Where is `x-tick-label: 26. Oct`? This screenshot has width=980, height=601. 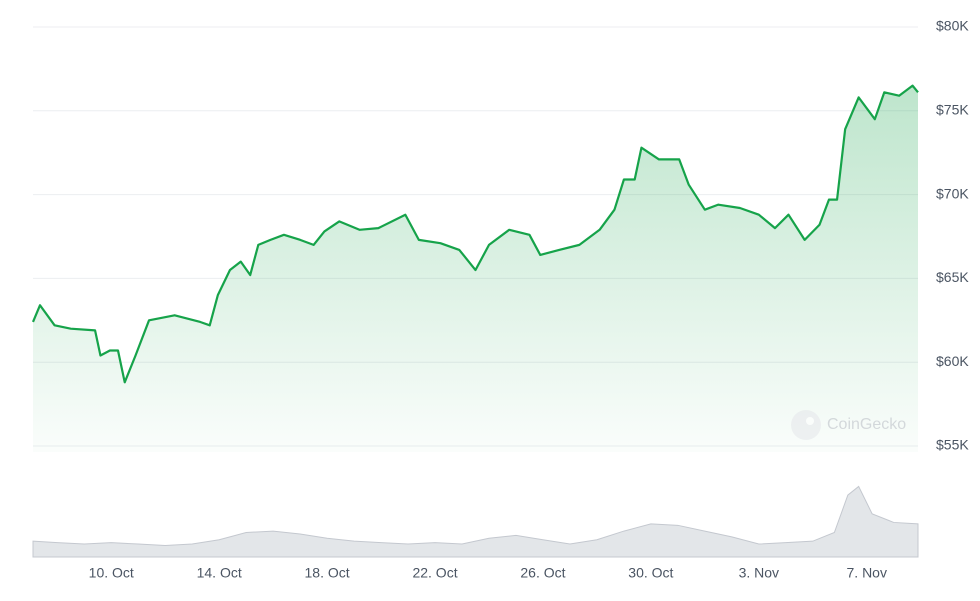
x-tick-label: 26. Oct is located at coordinates (542, 573).